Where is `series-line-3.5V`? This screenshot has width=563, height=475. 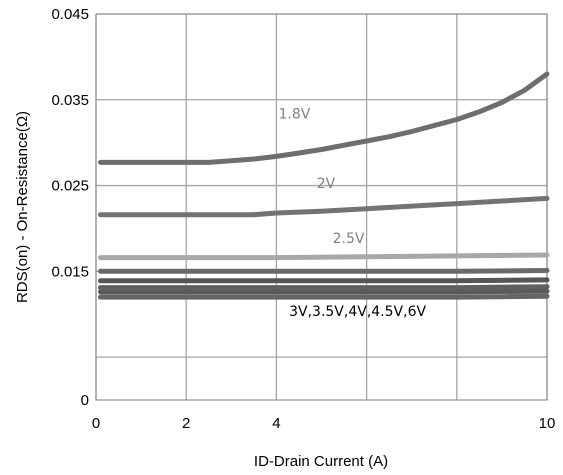
series-line-3.5V is located at coordinates (324, 280).